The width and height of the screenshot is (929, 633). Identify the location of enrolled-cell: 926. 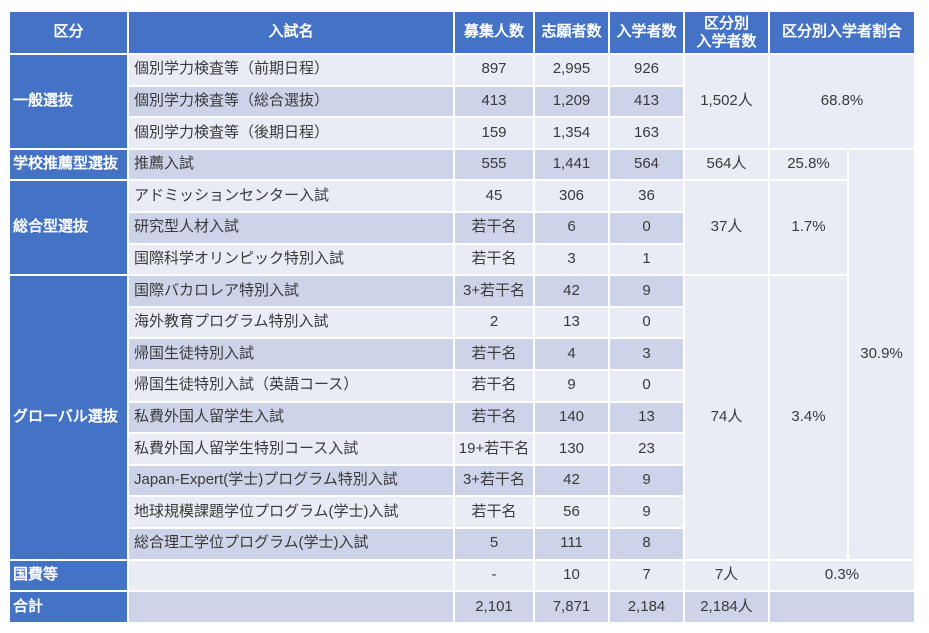
(646, 70).